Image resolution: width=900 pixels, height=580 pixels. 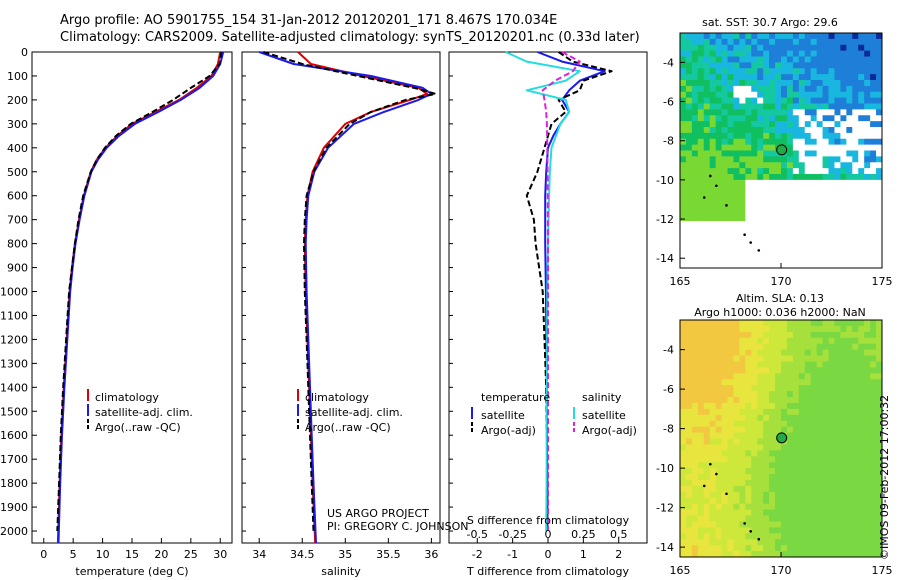 I want to click on top-axis-label: S difference from climatology, so click(x=548, y=520).